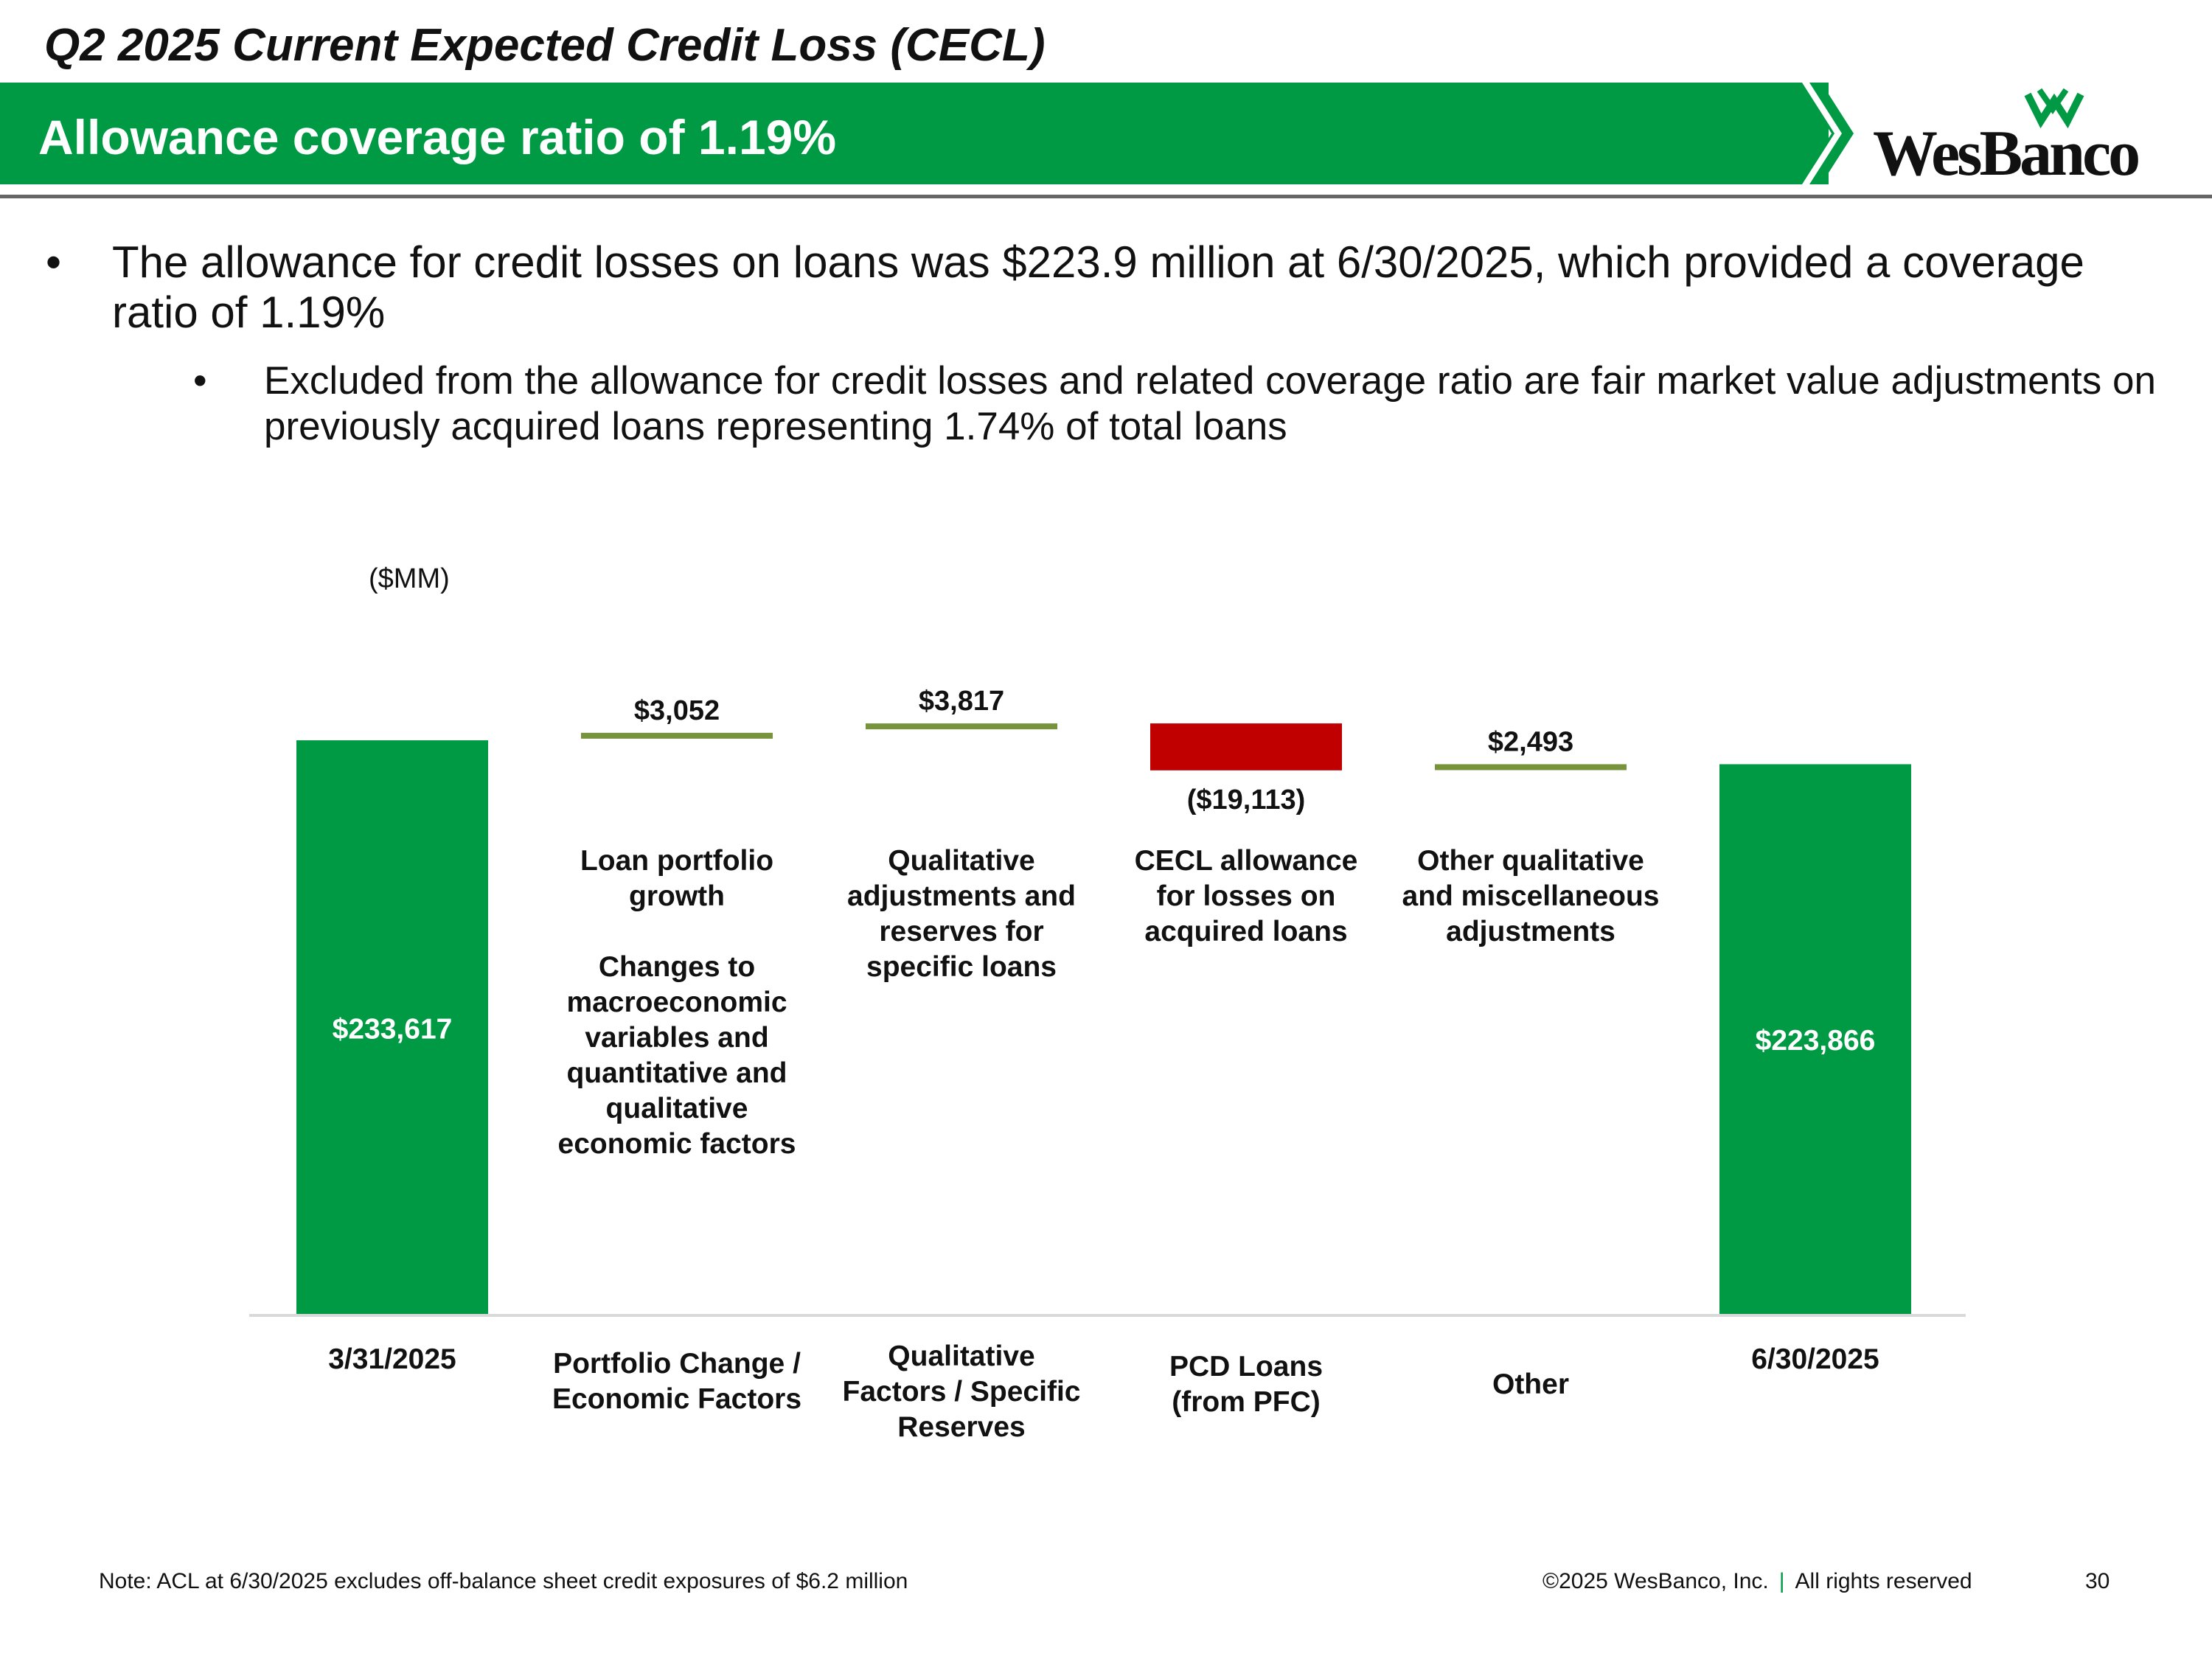 The height and width of the screenshot is (1659, 2212). What do you see at coordinates (2054, 108) in the screenshot?
I see `logo-mark-icon` at bounding box center [2054, 108].